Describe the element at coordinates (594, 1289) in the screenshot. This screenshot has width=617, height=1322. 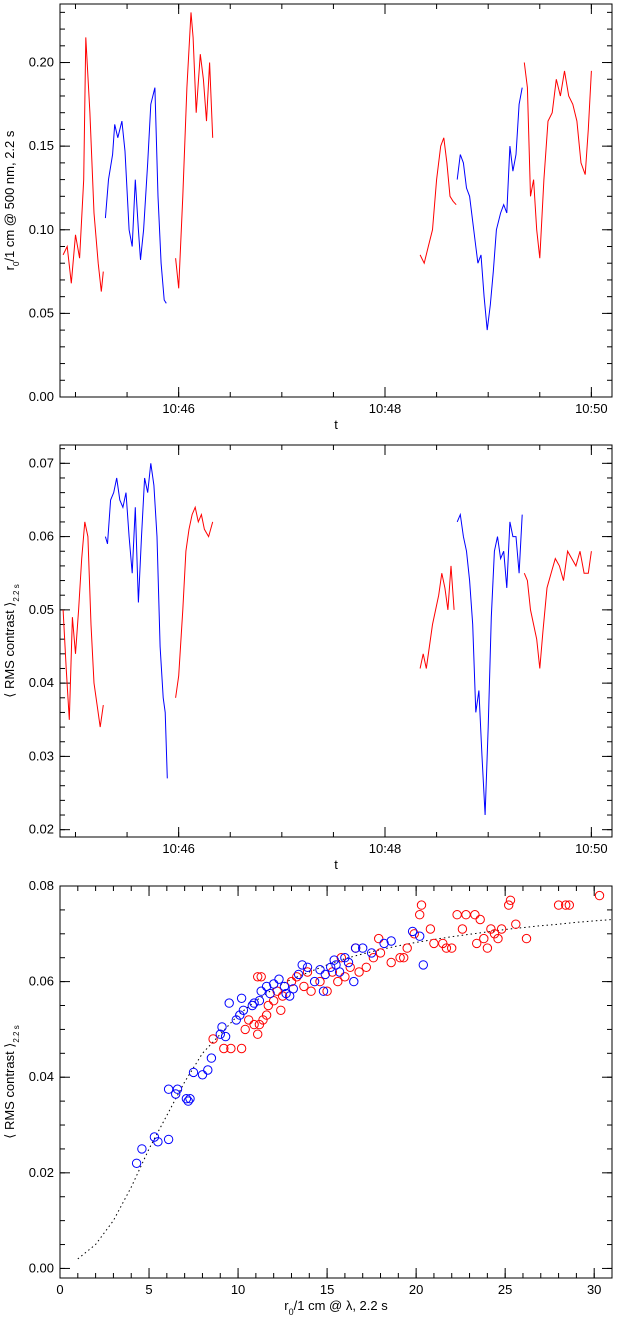
I see `x-tick-label: 30` at that location.